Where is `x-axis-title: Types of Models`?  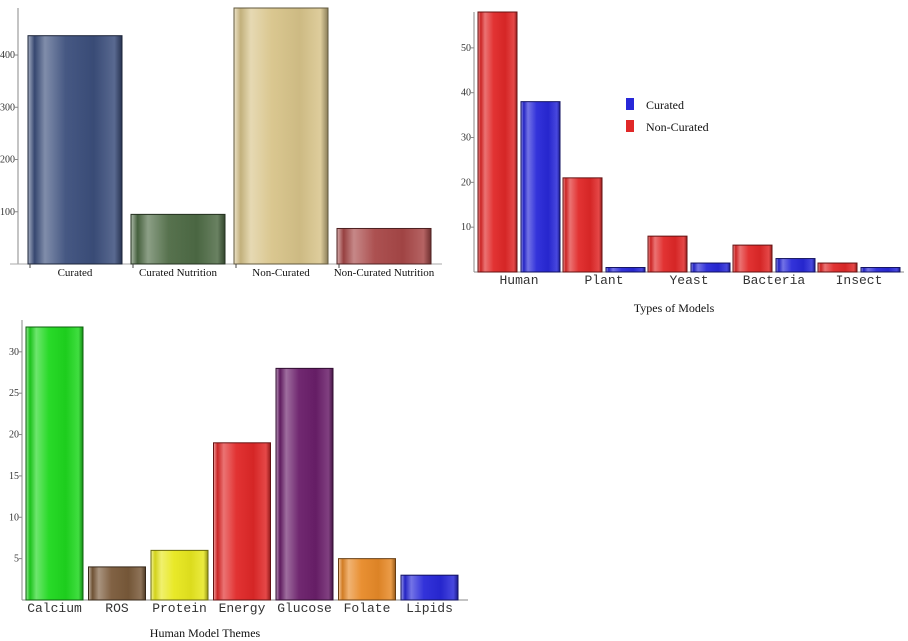 x-axis-title: Types of Models is located at coordinates (674, 308).